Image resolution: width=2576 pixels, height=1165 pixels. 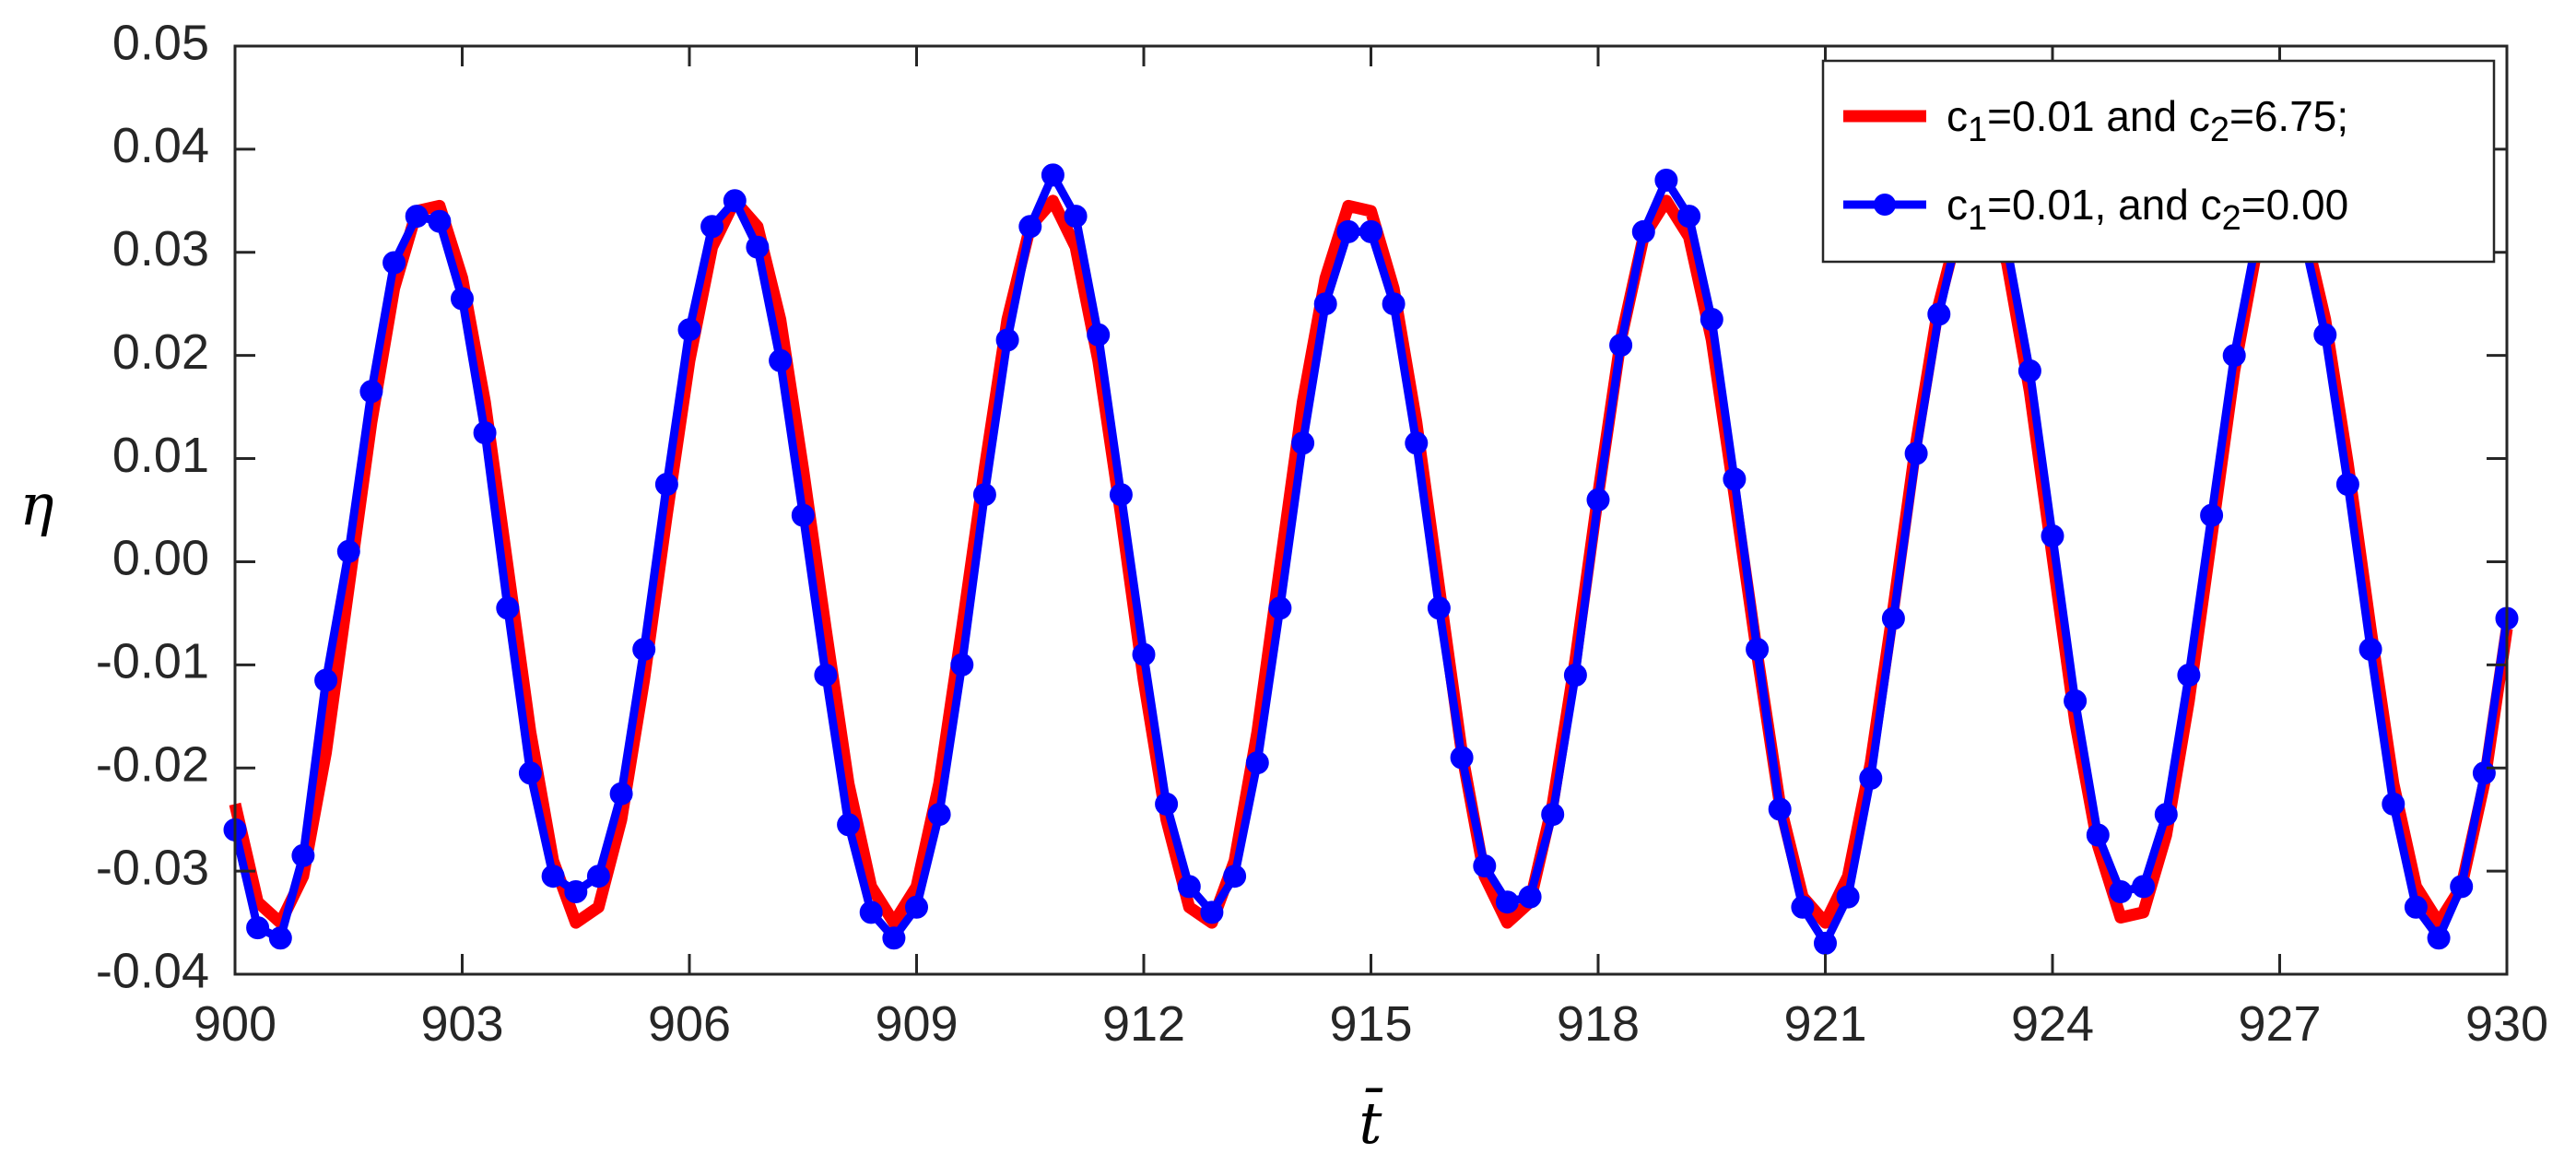 I want to click on y-axis-label: η, so click(x=36, y=504).